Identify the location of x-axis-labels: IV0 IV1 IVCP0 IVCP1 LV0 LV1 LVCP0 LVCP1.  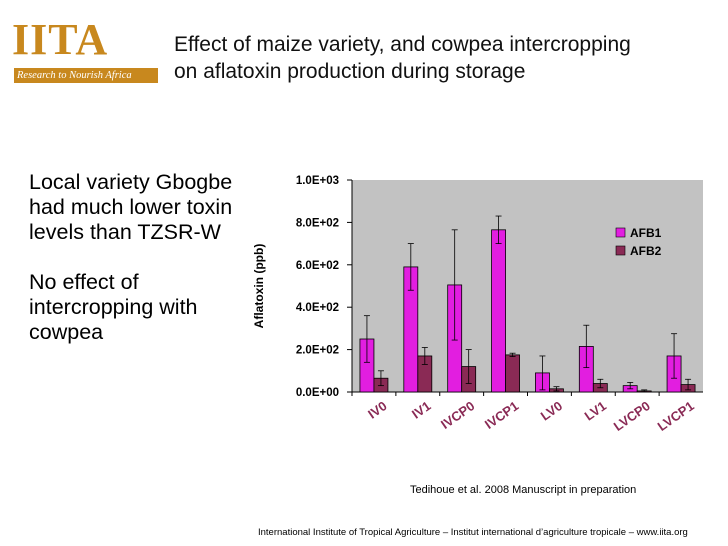
(531, 416).